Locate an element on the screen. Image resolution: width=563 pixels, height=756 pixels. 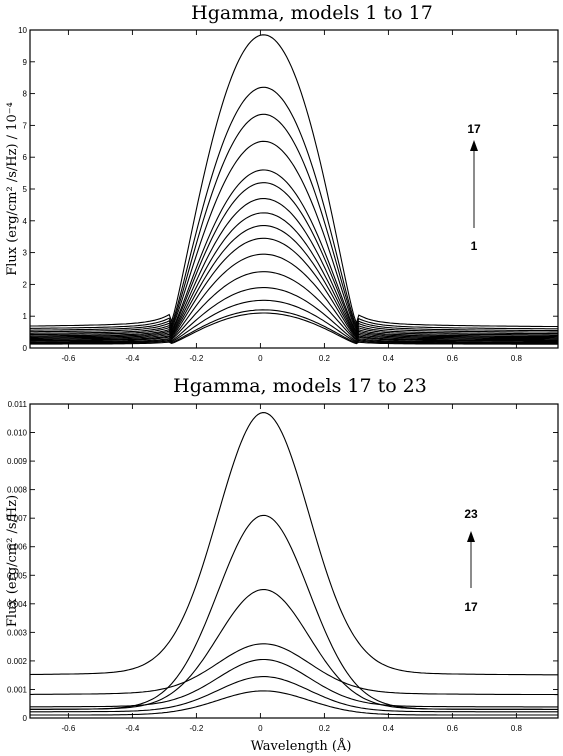
y-tick-label: 0.011 is located at coordinates (18, 404).